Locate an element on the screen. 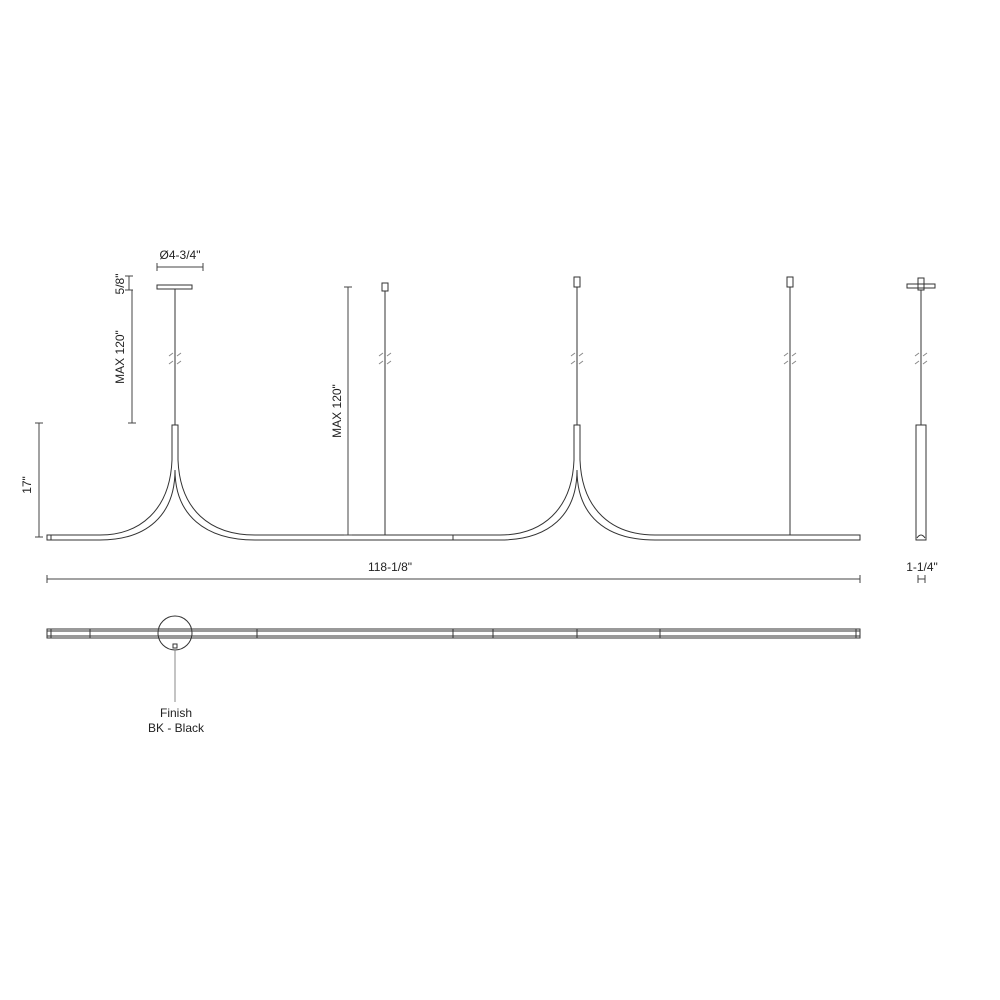 The height and width of the screenshot is (1000, 1000). finish-value: BK - Black is located at coordinates (176, 728).